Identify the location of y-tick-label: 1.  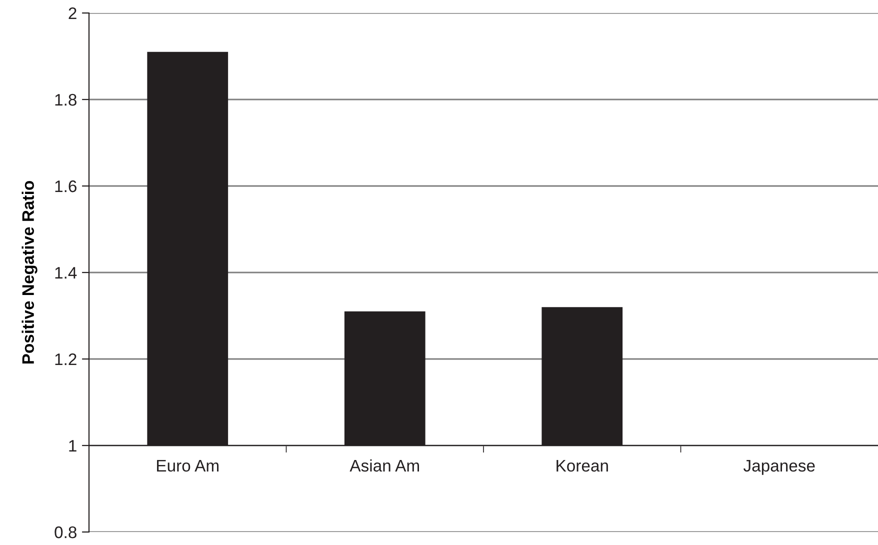
(72, 446).